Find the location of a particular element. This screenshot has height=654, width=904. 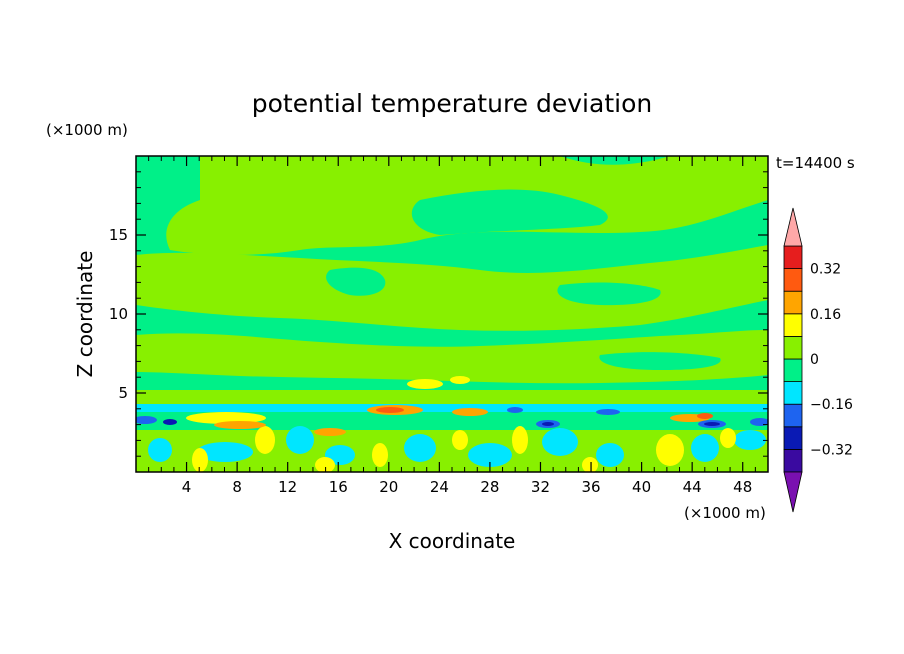

colorbar-tick-label: 0.16 is located at coordinates (825, 315).